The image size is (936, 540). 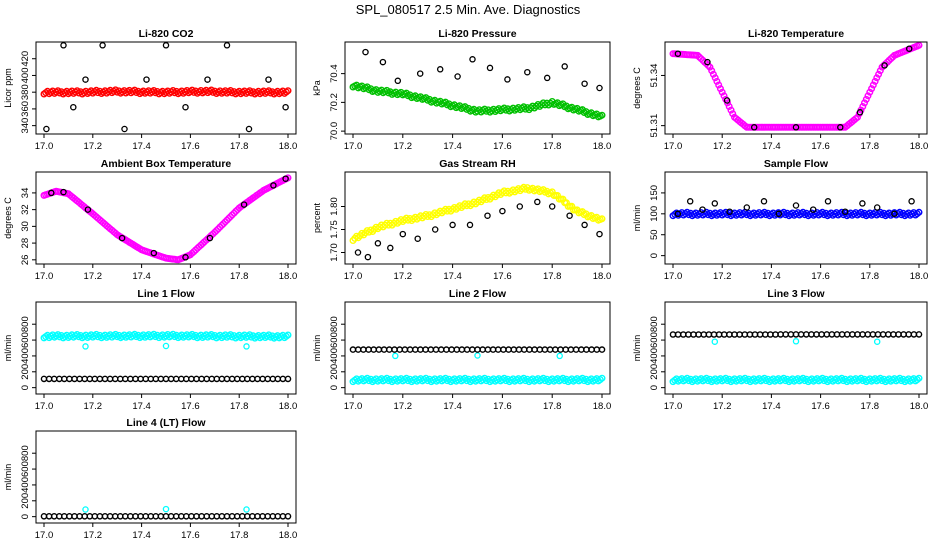 What do you see at coordinates (722, 406) in the screenshot?
I see `x-tick-label: 17.2` at bounding box center [722, 406].